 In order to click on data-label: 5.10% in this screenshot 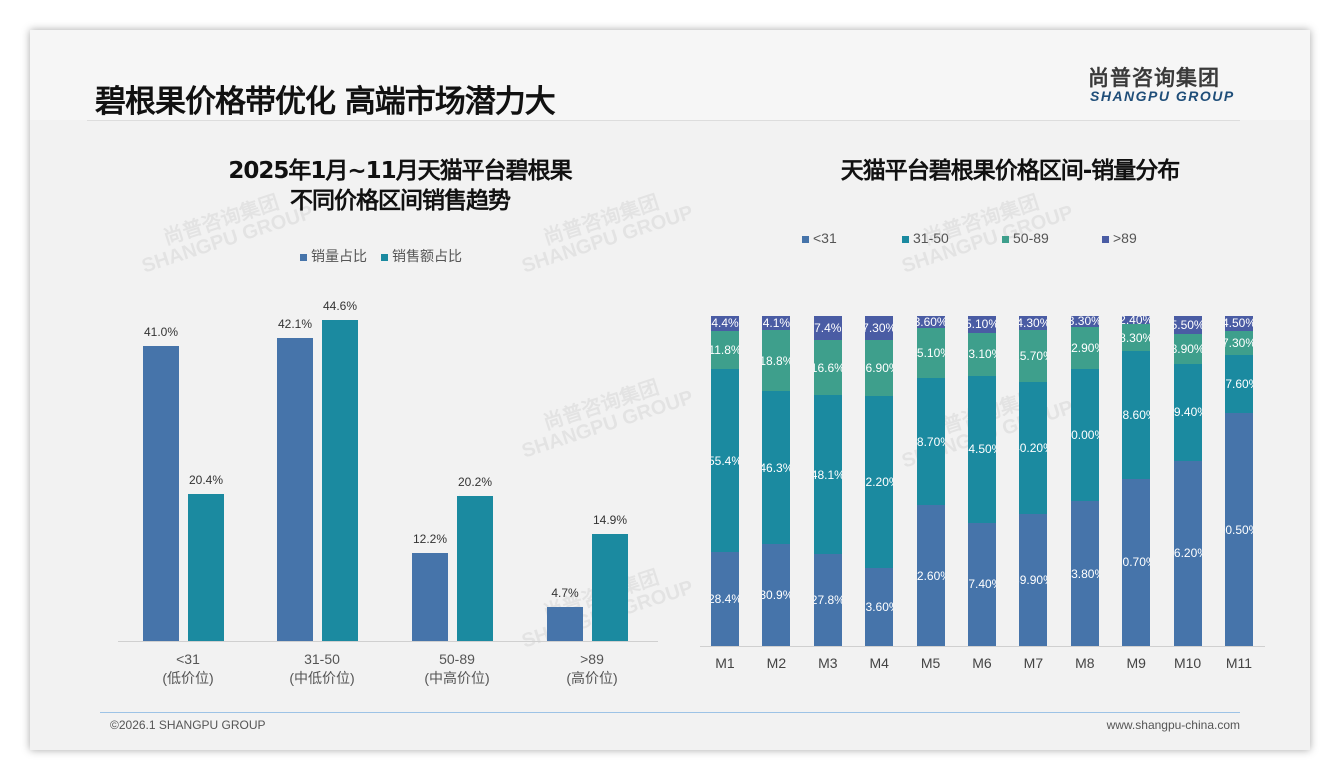, I will do `click(982, 324)`.